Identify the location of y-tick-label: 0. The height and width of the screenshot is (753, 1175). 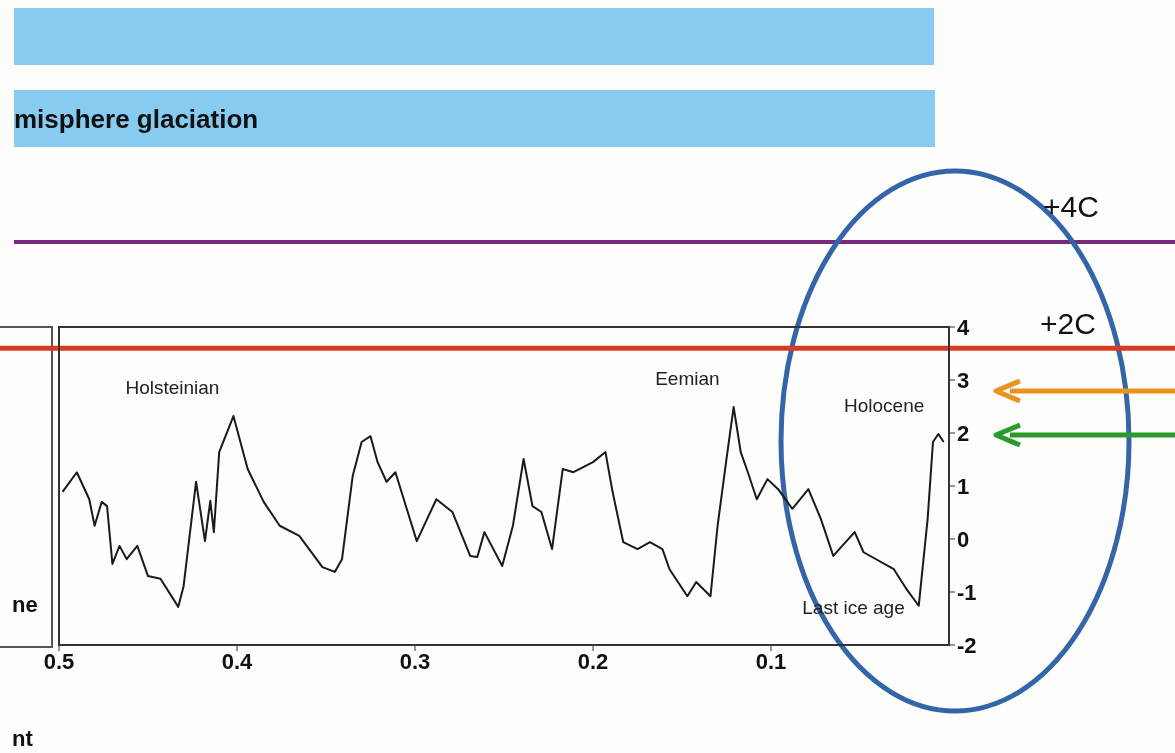
(963, 539).